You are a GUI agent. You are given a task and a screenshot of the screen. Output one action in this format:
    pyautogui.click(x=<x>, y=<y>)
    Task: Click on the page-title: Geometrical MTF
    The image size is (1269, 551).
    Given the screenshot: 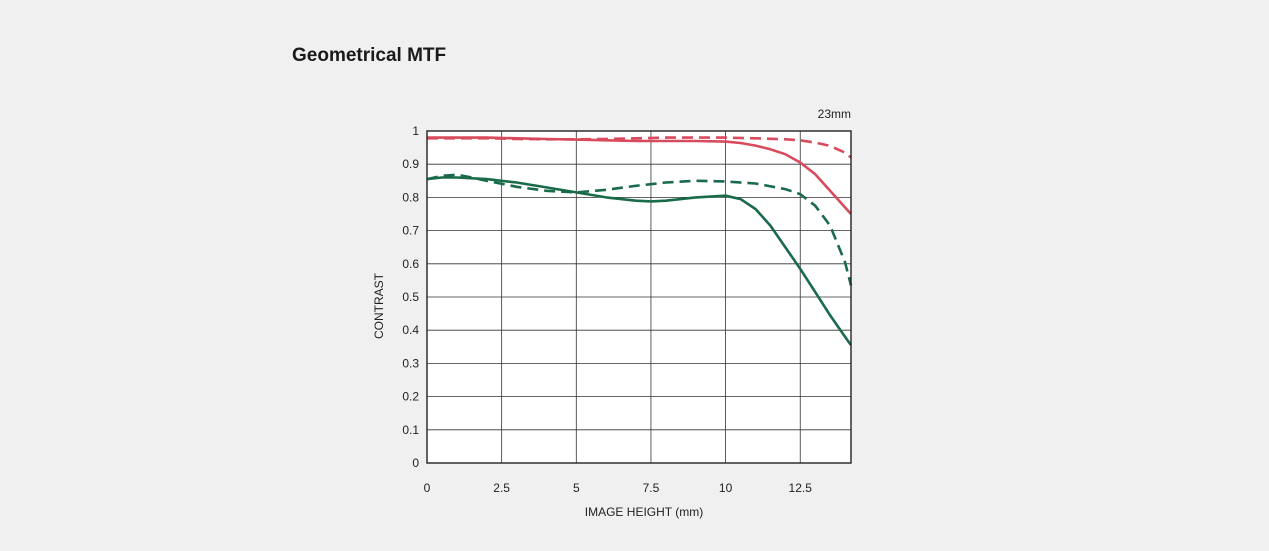 What is the action you would take?
    pyautogui.click(x=369, y=55)
    